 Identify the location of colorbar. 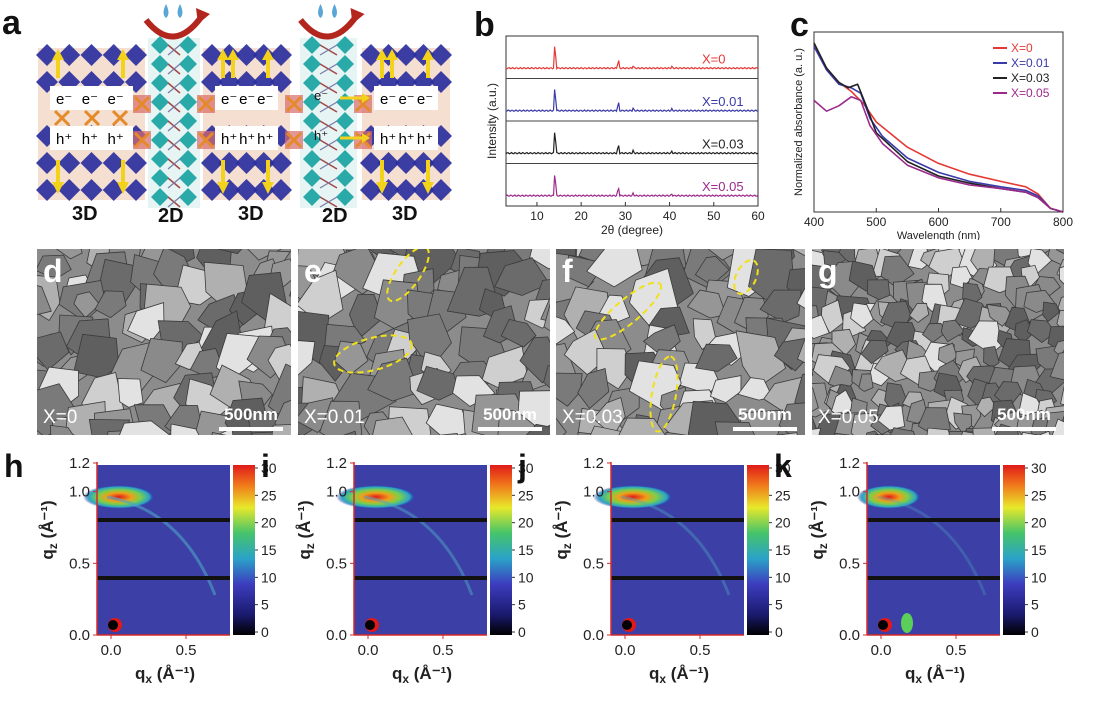
(244, 550).